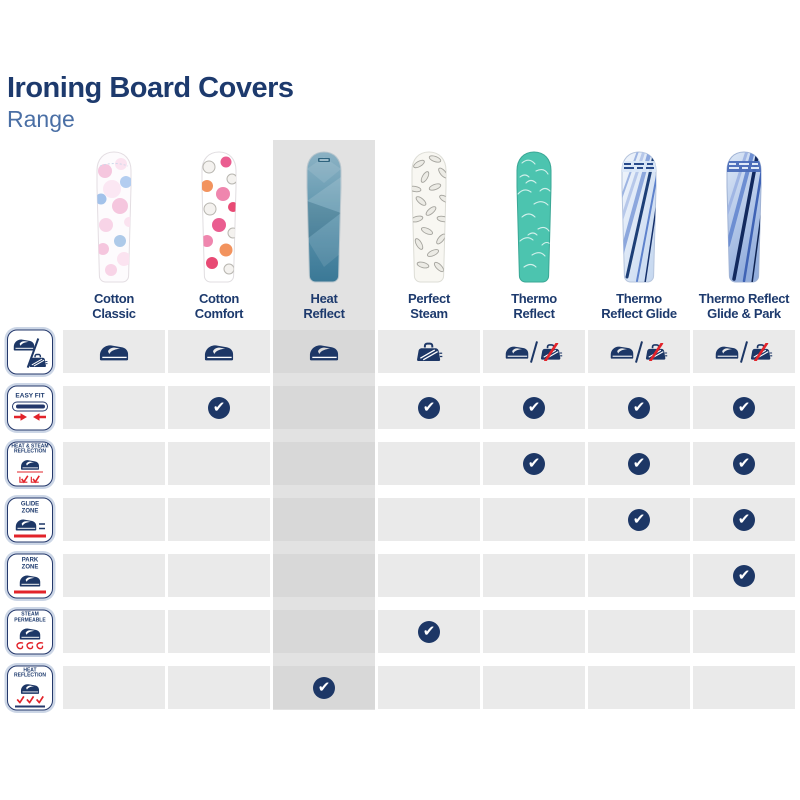  I want to click on product-name: Perfect Steam, so click(429, 306).